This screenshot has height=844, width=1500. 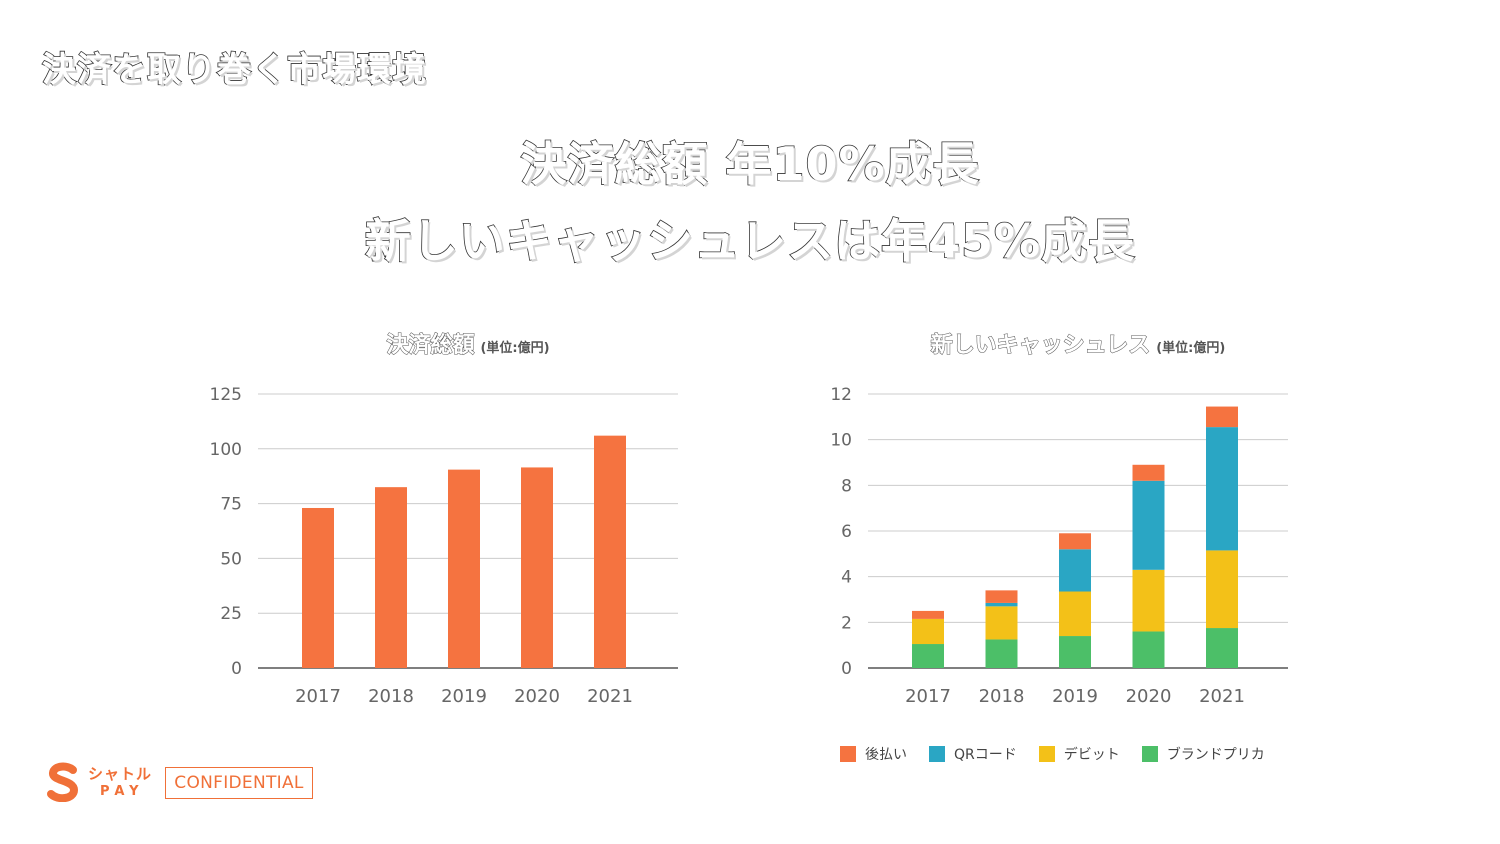 What do you see at coordinates (464, 696) in the screenshot?
I see `chart1-xtick-label: 2019` at bounding box center [464, 696].